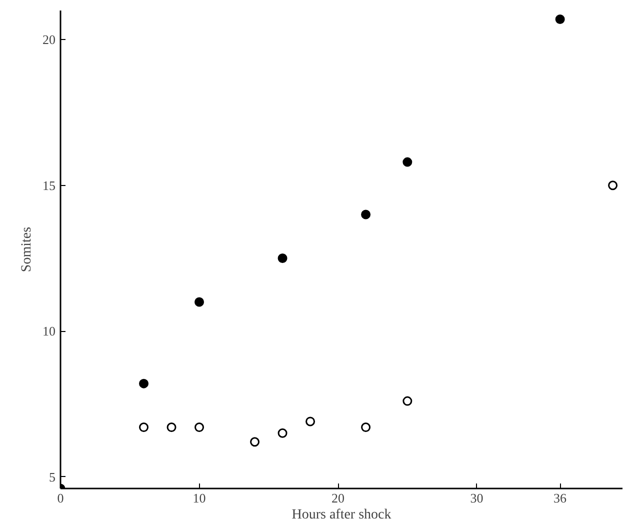 The image size is (638, 530). Describe the element at coordinates (342, 515) in the screenshot. I see `x-axis-title: Hours after shock` at that location.